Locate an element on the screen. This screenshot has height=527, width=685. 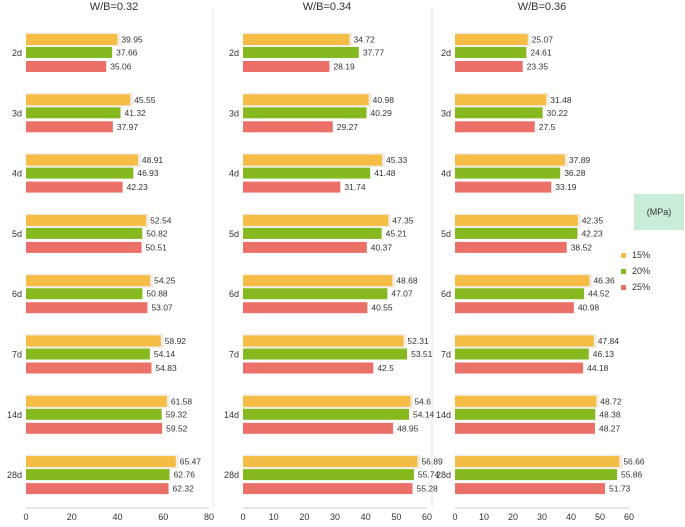
data-label: 59.32 is located at coordinates (177, 414).